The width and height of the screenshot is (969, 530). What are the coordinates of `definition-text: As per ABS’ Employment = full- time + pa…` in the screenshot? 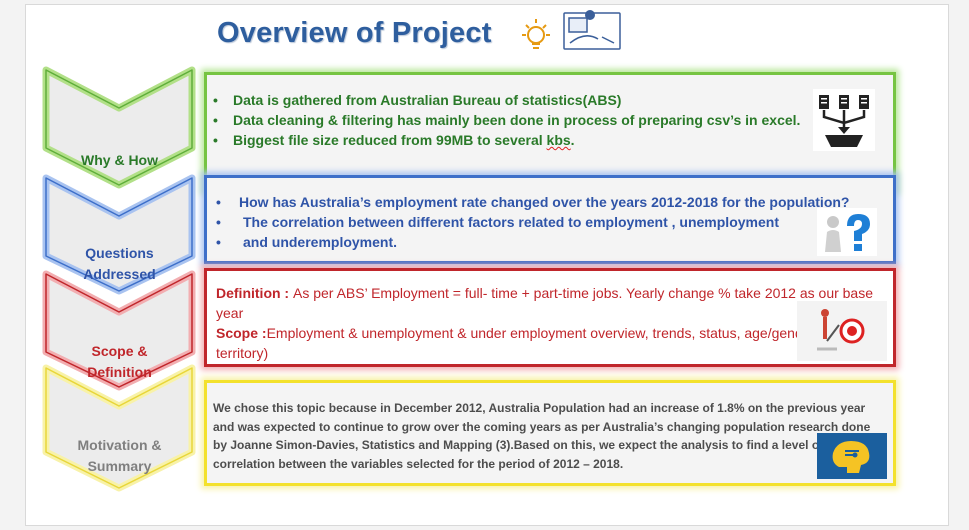 It's located at (545, 303).